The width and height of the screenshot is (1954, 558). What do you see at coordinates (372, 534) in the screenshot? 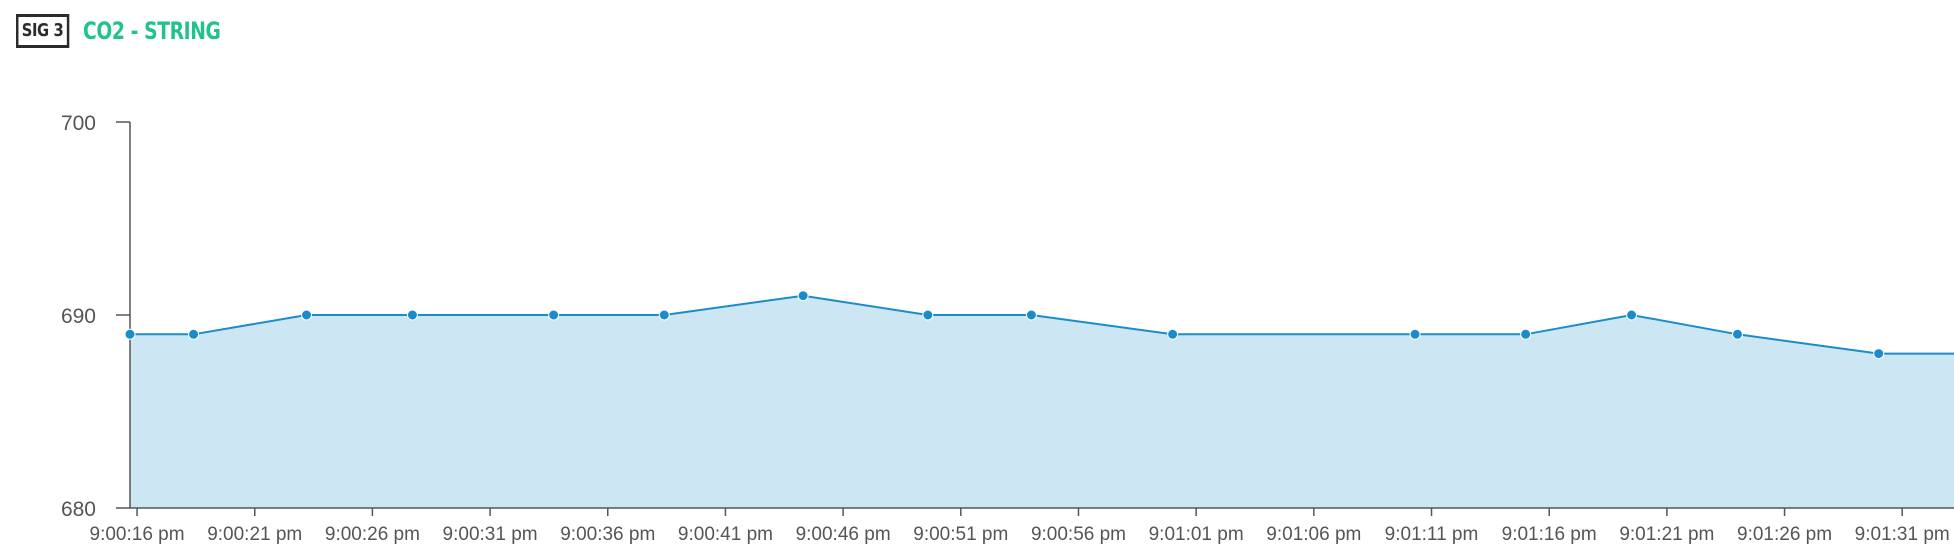
I see `x-tick-label: 9:00:26 pm` at bounding box center [372, 534].